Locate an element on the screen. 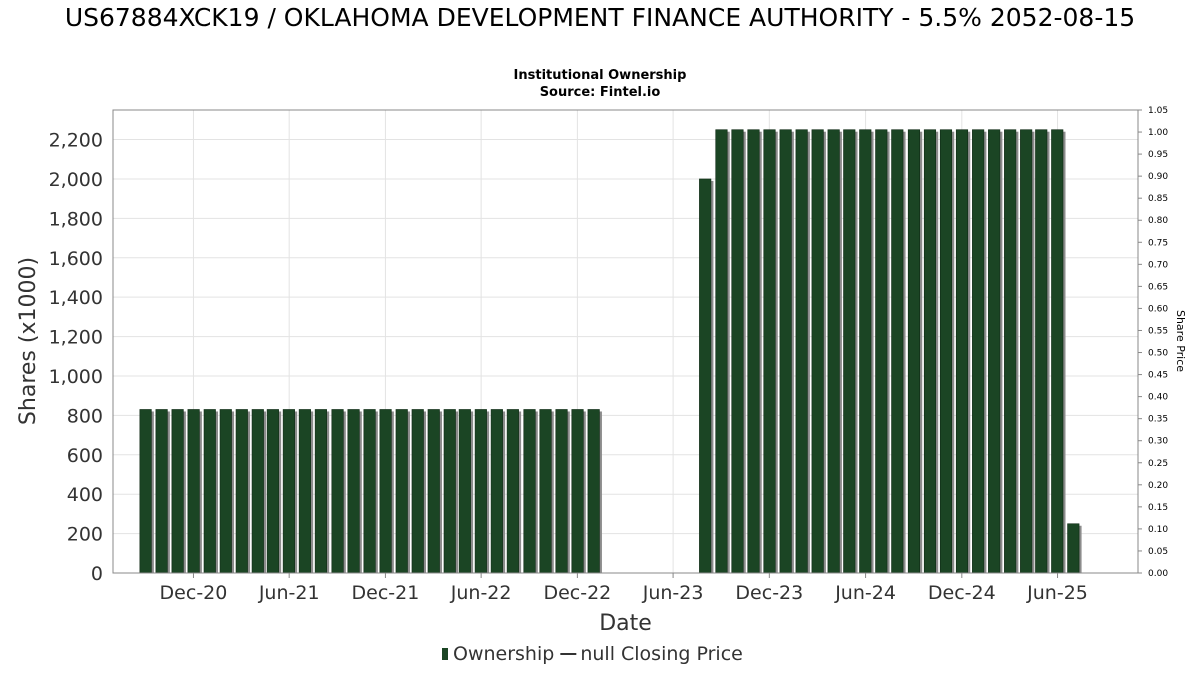 This screenshot has height=675, width=1200. chart-source: Source: Fintel.io is located at coordinates (600, 92).